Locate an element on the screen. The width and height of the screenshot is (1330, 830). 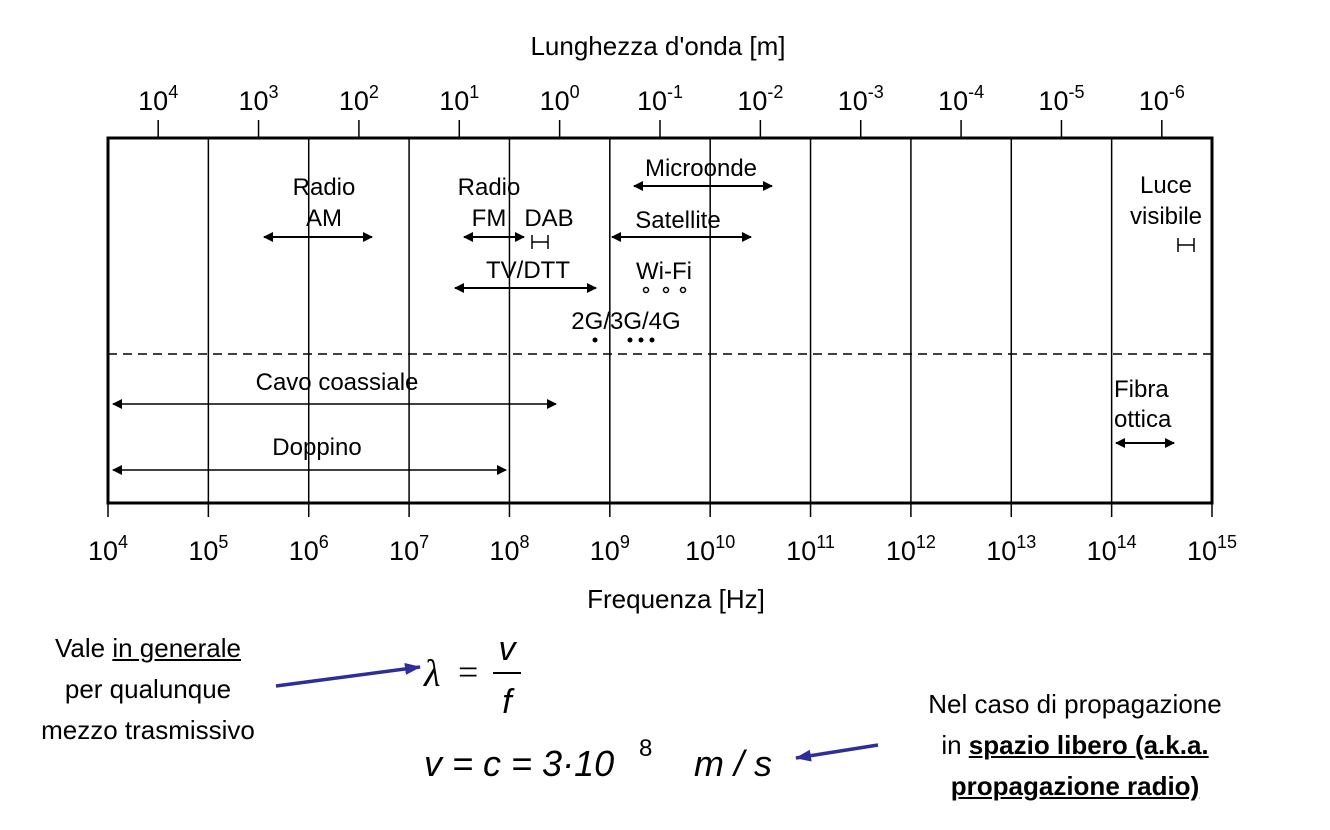
left-note-underline: in generale is located at coordinates (176, 648).